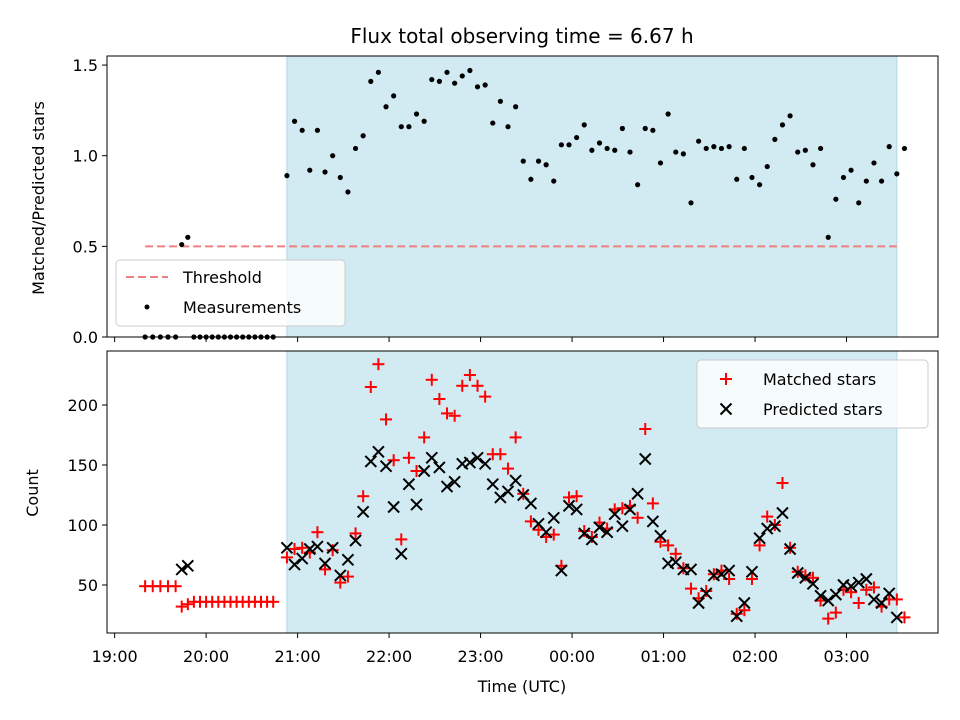 The height and width of the screenshot is (720, 960). I want to click on ratio-y-tick-label: 0.0, so click(85, 337).